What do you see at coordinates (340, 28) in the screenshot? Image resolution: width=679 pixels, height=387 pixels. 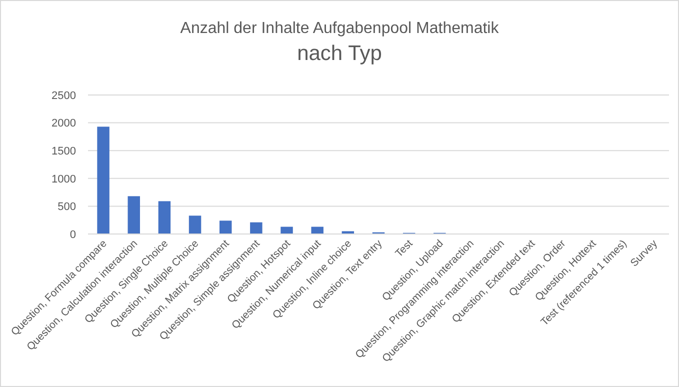 I see `chart-title: Anzahl der Inhalte Aufgabenpool Mathematik` at bounding box center [340, 28].